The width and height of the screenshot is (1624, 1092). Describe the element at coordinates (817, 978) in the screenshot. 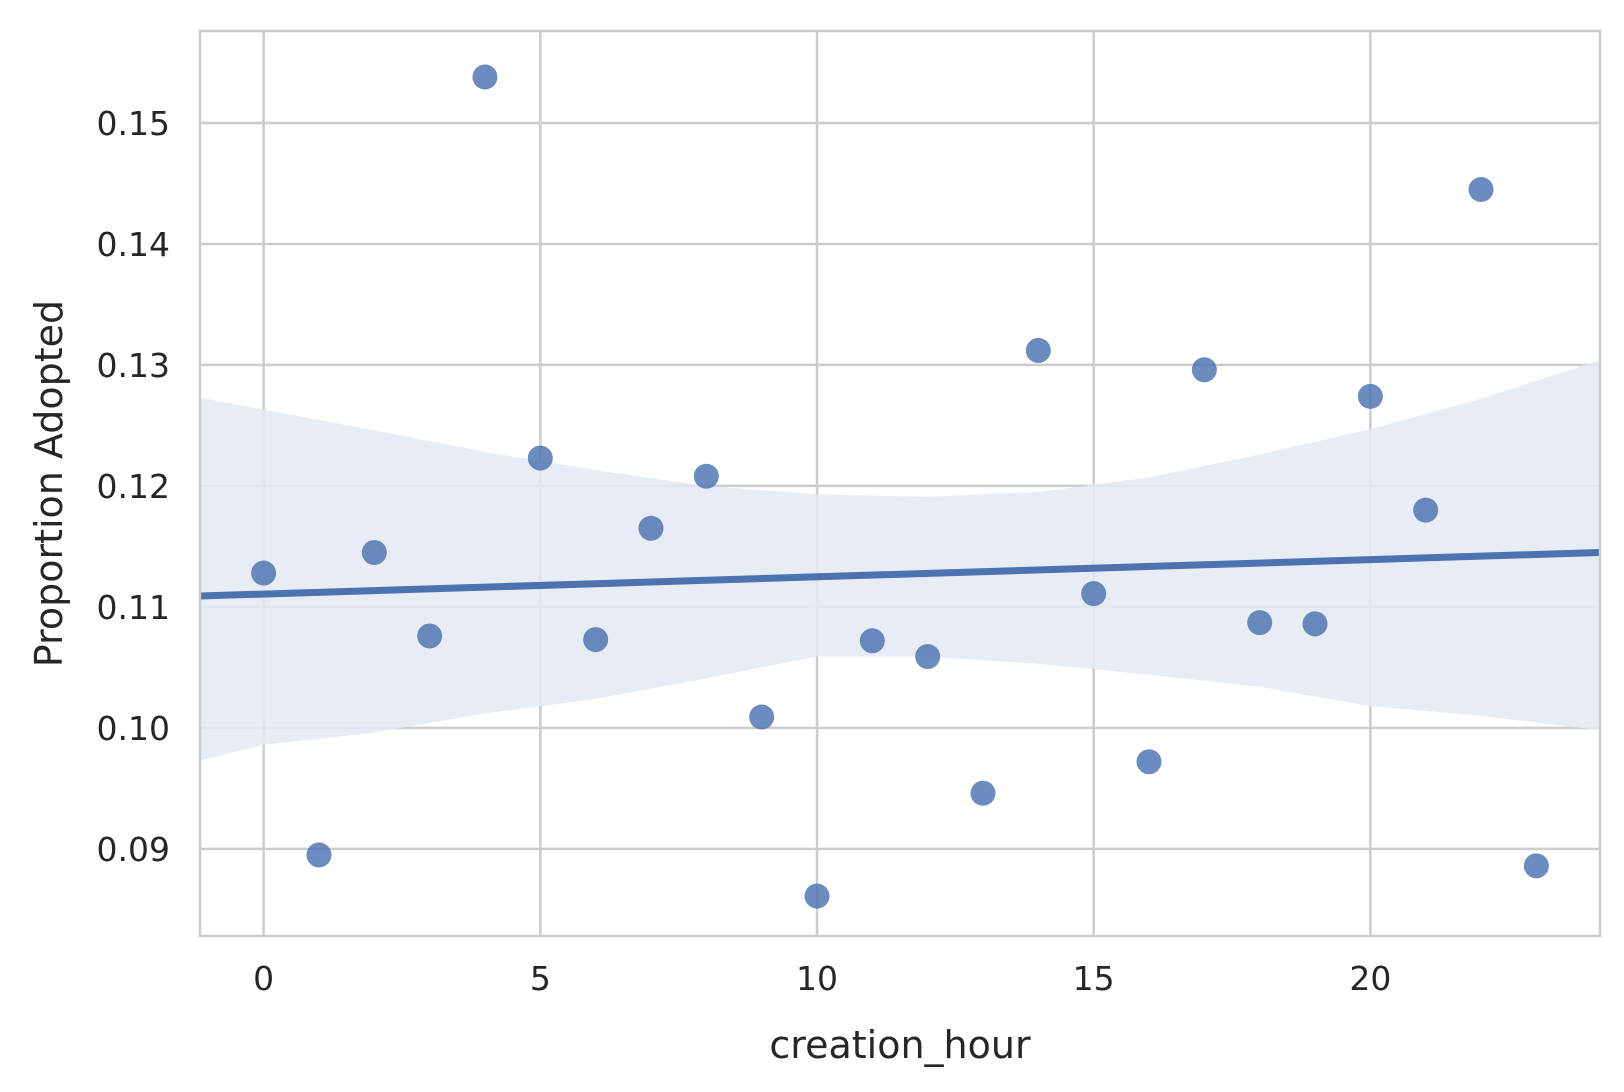

I see `x-tick-label-2: 10` at that location.